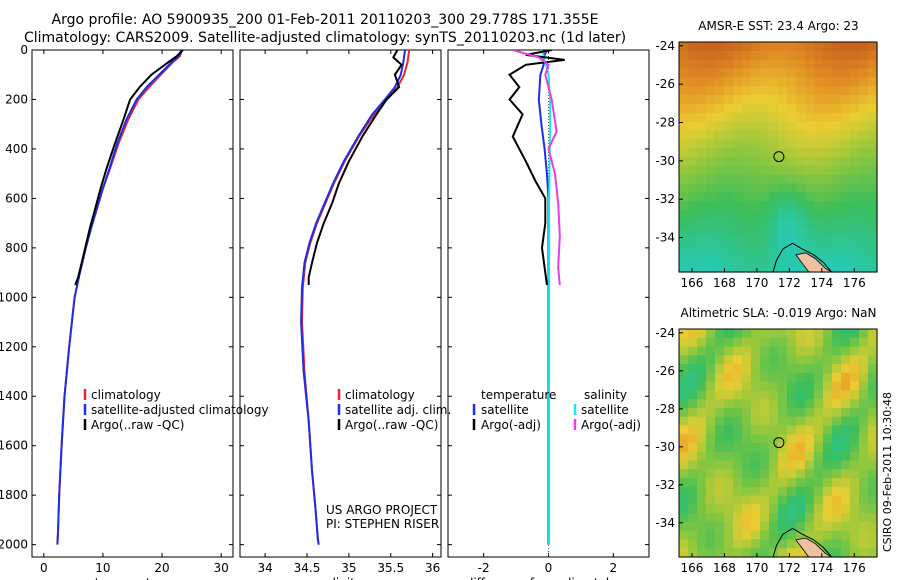 The height and width of the screenshot is (580, 900). Describe the element at coordinates (692, 283) in the screenshot. I see `sst-map-xtick-label: 166` at that location.